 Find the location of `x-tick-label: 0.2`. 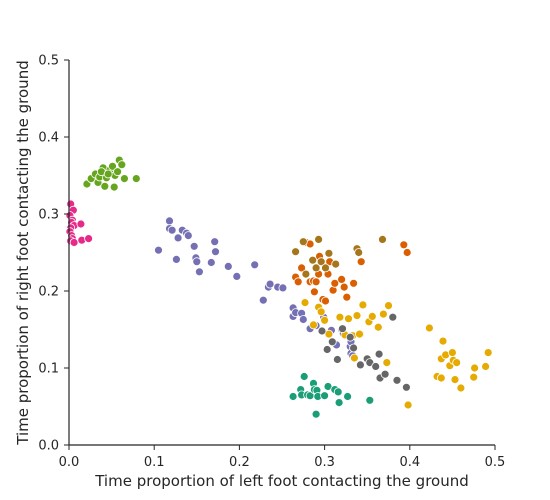

x-tick-label: 0.2 is located at coordinates (239, 462).